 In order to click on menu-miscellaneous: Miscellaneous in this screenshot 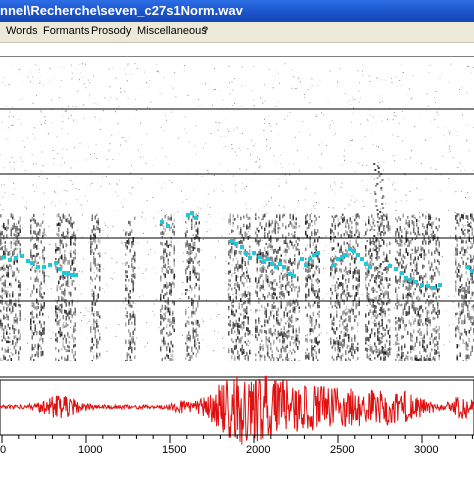, I will do `click(172, 31)`.